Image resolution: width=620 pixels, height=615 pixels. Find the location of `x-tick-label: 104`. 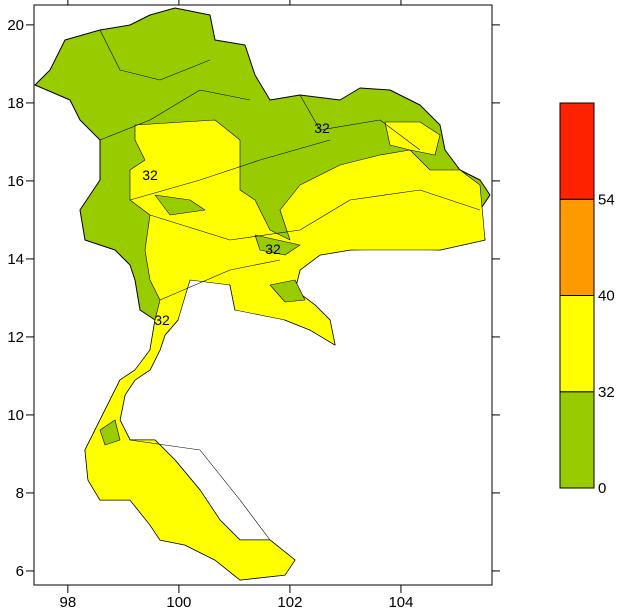

x-tick-label: 104 is located at coordinates (400, 602).